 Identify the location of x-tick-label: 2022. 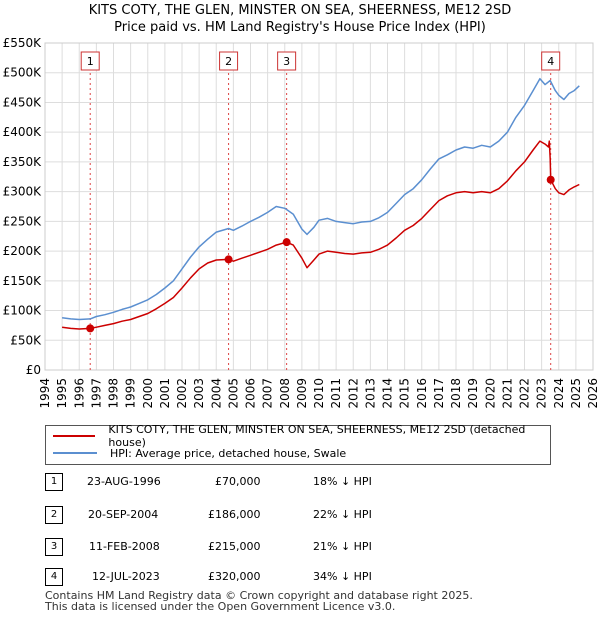
(525, 393).